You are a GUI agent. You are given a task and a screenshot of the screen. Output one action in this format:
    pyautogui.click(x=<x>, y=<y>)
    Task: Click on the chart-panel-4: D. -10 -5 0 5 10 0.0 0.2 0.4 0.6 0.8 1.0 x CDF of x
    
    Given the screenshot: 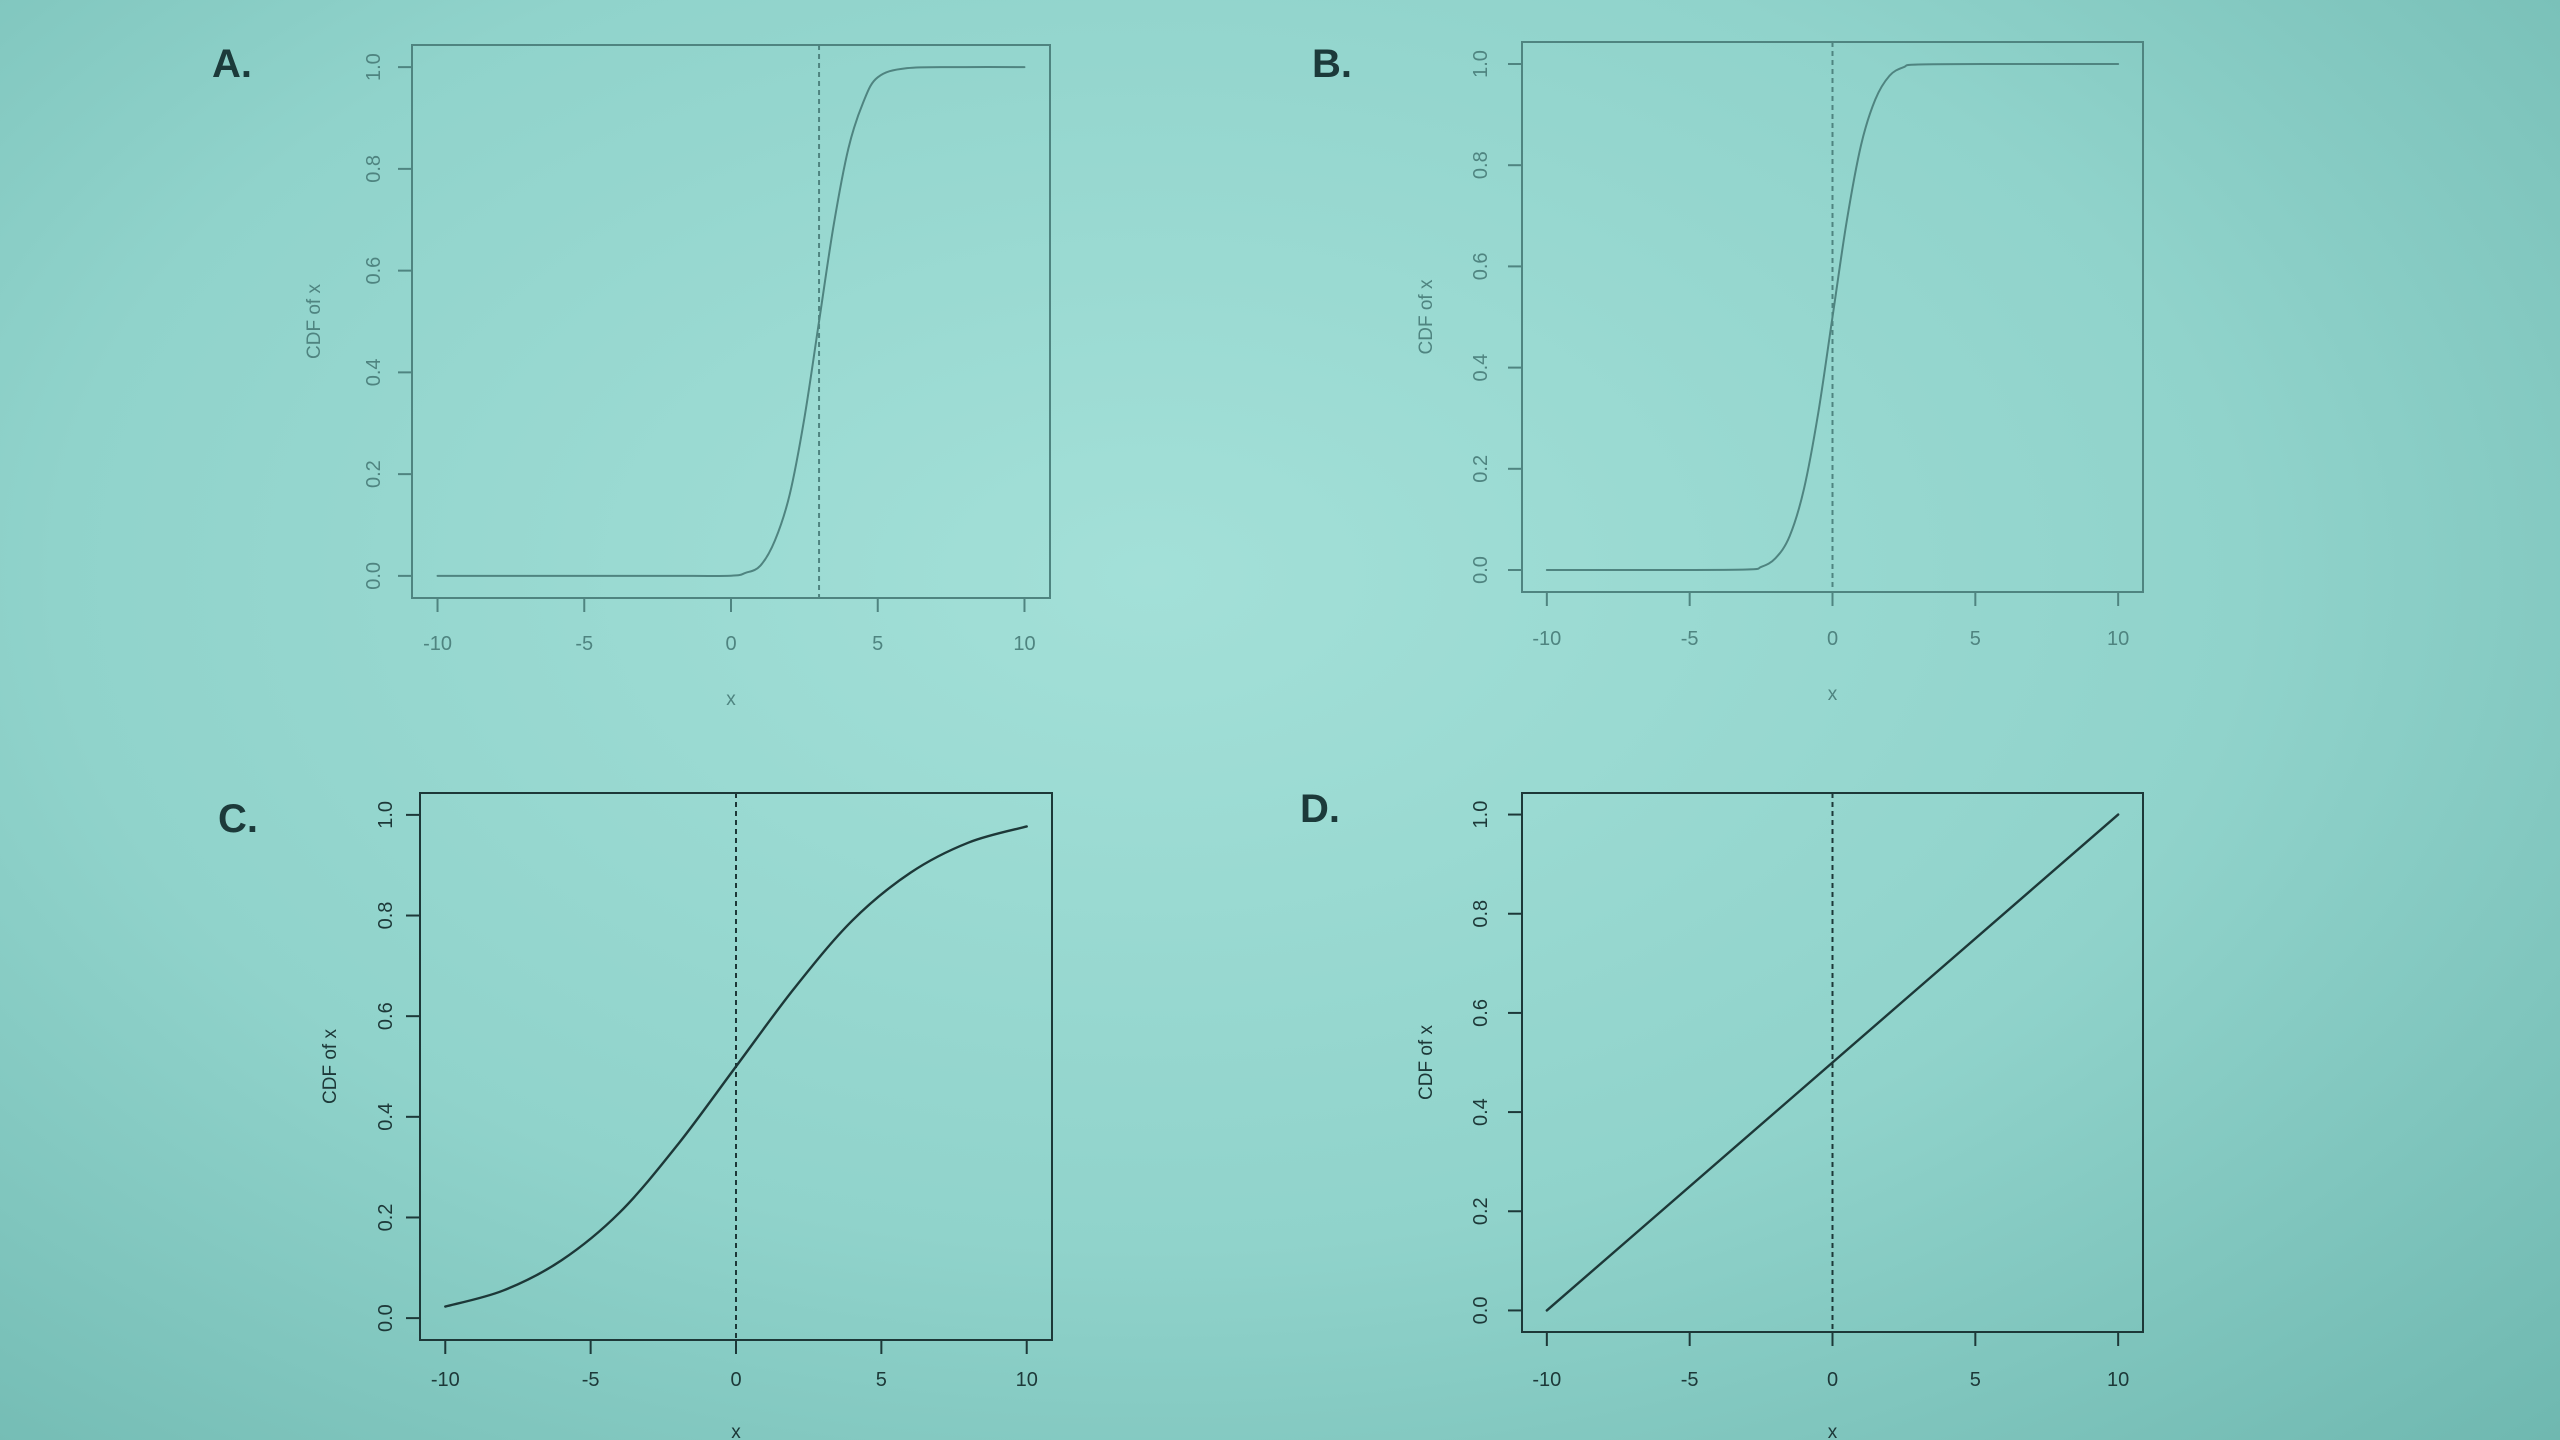 What is the action you would take?
    pyautogui.click(x=1722, y=1113)
    